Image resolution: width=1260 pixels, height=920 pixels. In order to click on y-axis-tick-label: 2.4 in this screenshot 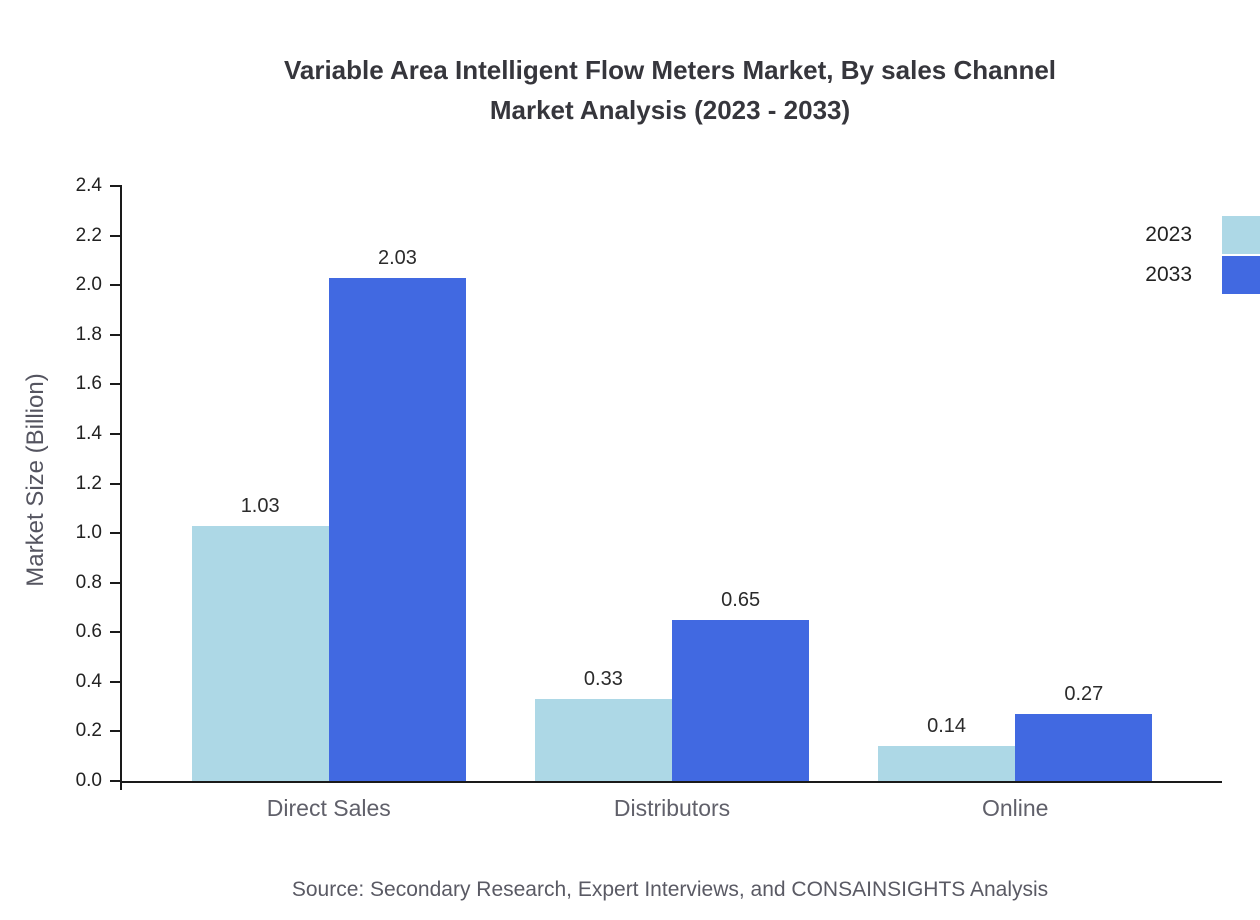, I will do `click(88, 185)`.